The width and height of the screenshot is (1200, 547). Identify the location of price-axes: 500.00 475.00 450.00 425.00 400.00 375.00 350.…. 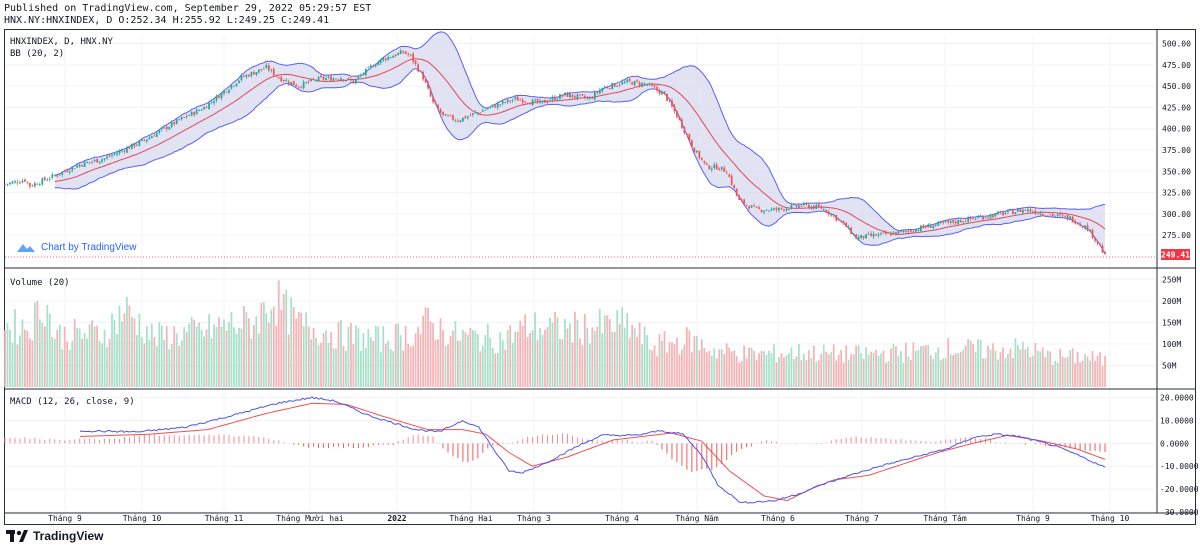
(1179, 278).